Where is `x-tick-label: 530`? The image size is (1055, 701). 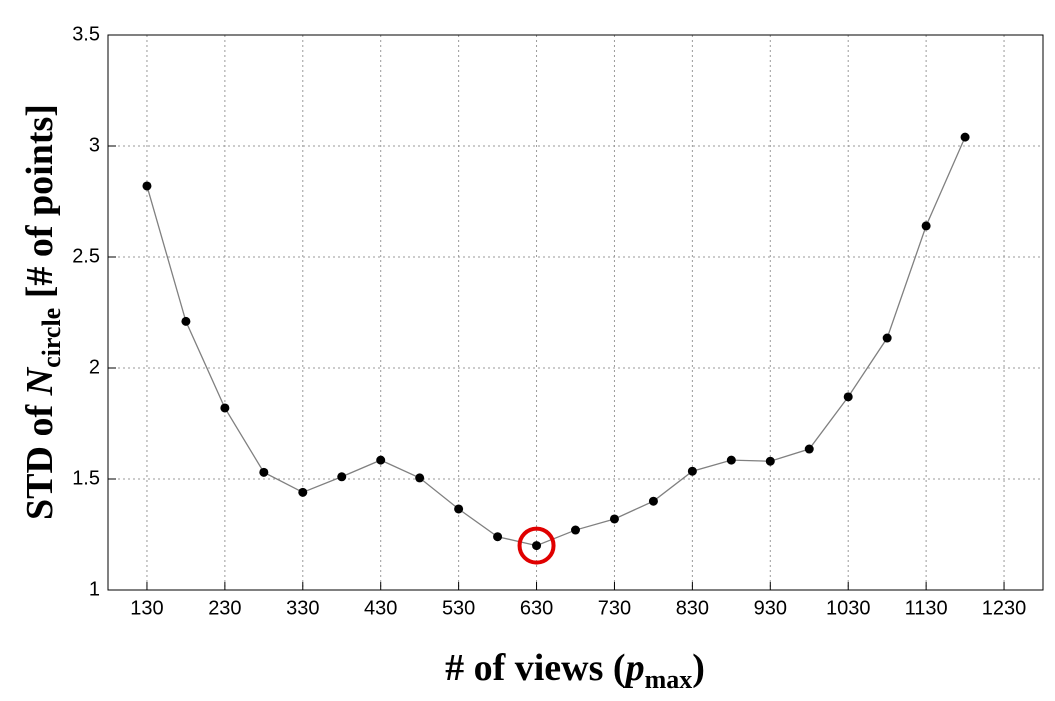 x-tick-label: 530 is located at coordinates (458, 608).